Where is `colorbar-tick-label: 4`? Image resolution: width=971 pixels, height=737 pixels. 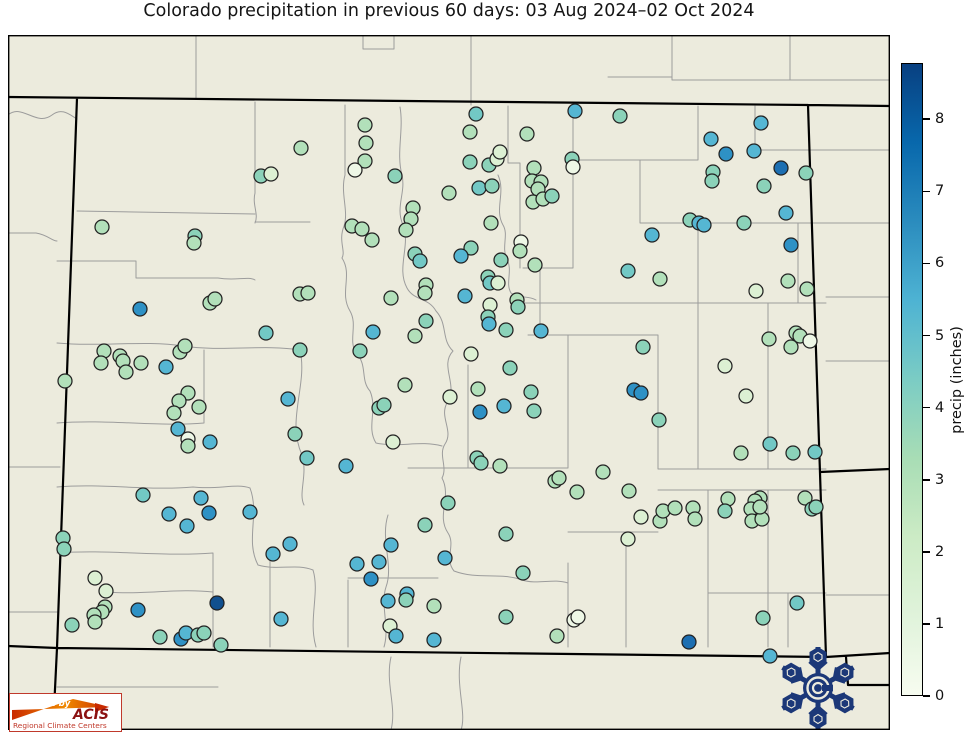 colorbar-tick-label: 4 is located at coordinates (940, 407).